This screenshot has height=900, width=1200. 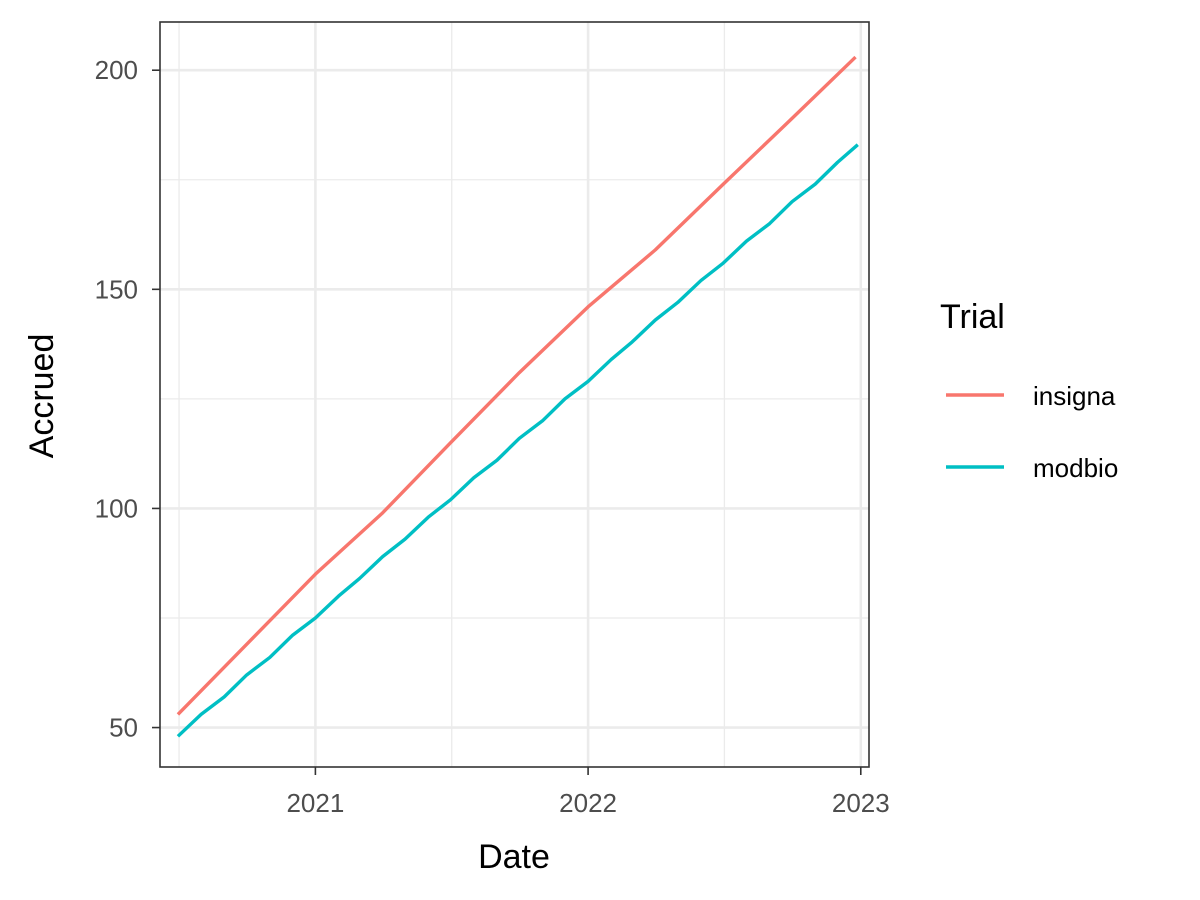 What do you see at coordinates (315, 803) in the screenshot?
I see `x-tick-label: 2021` at bounding box center [315, 803].